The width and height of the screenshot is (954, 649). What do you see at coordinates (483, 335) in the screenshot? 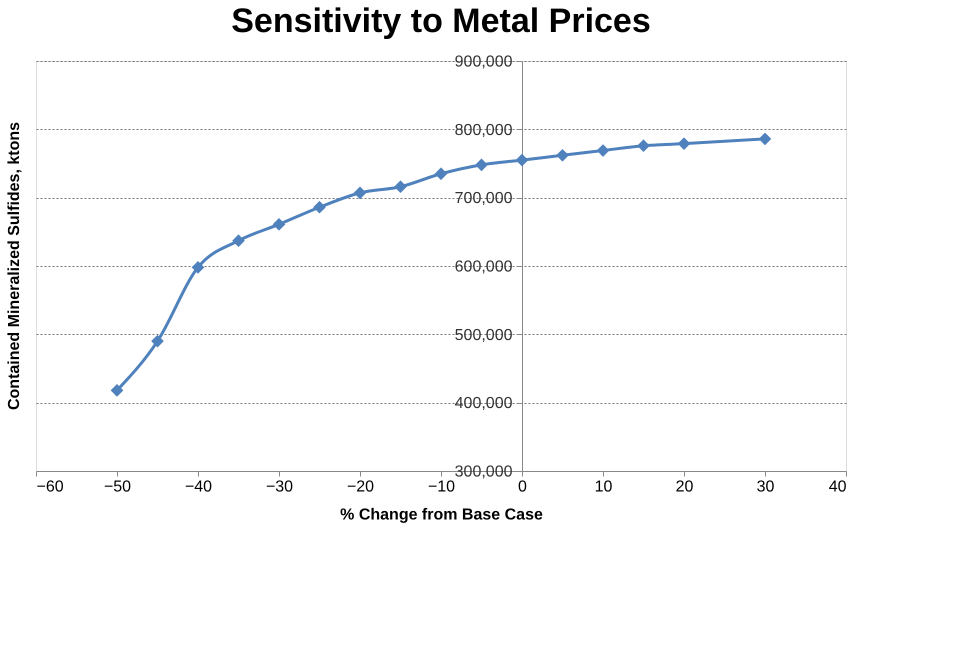
I see `y-tick-label: 500,000` at bounding box center [483, 335].